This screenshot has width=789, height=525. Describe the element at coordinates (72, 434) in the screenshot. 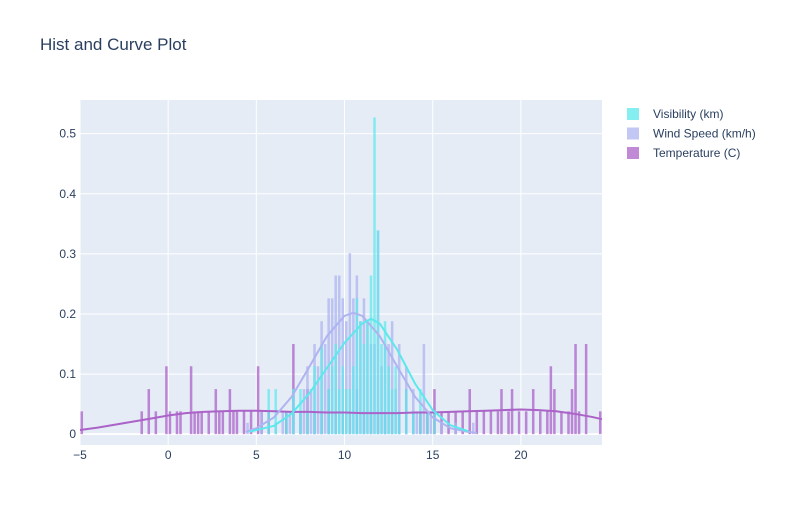

I see `y-tick-label: 0` at that location.